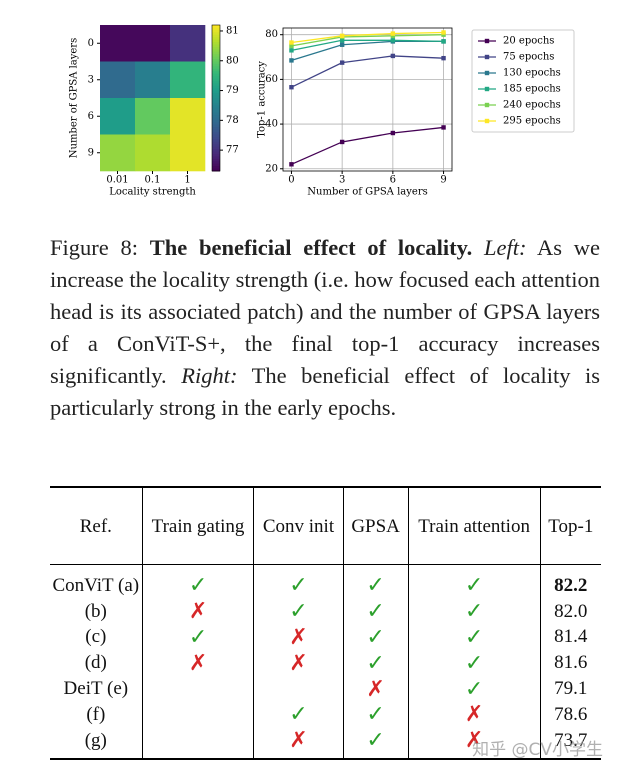 The height and width of the screenshot is (778, 617). What do you see at coordinates (153, 180) in the screenshot?
I see `x-tick-label: 0.1` at bounding box center [153, 180].